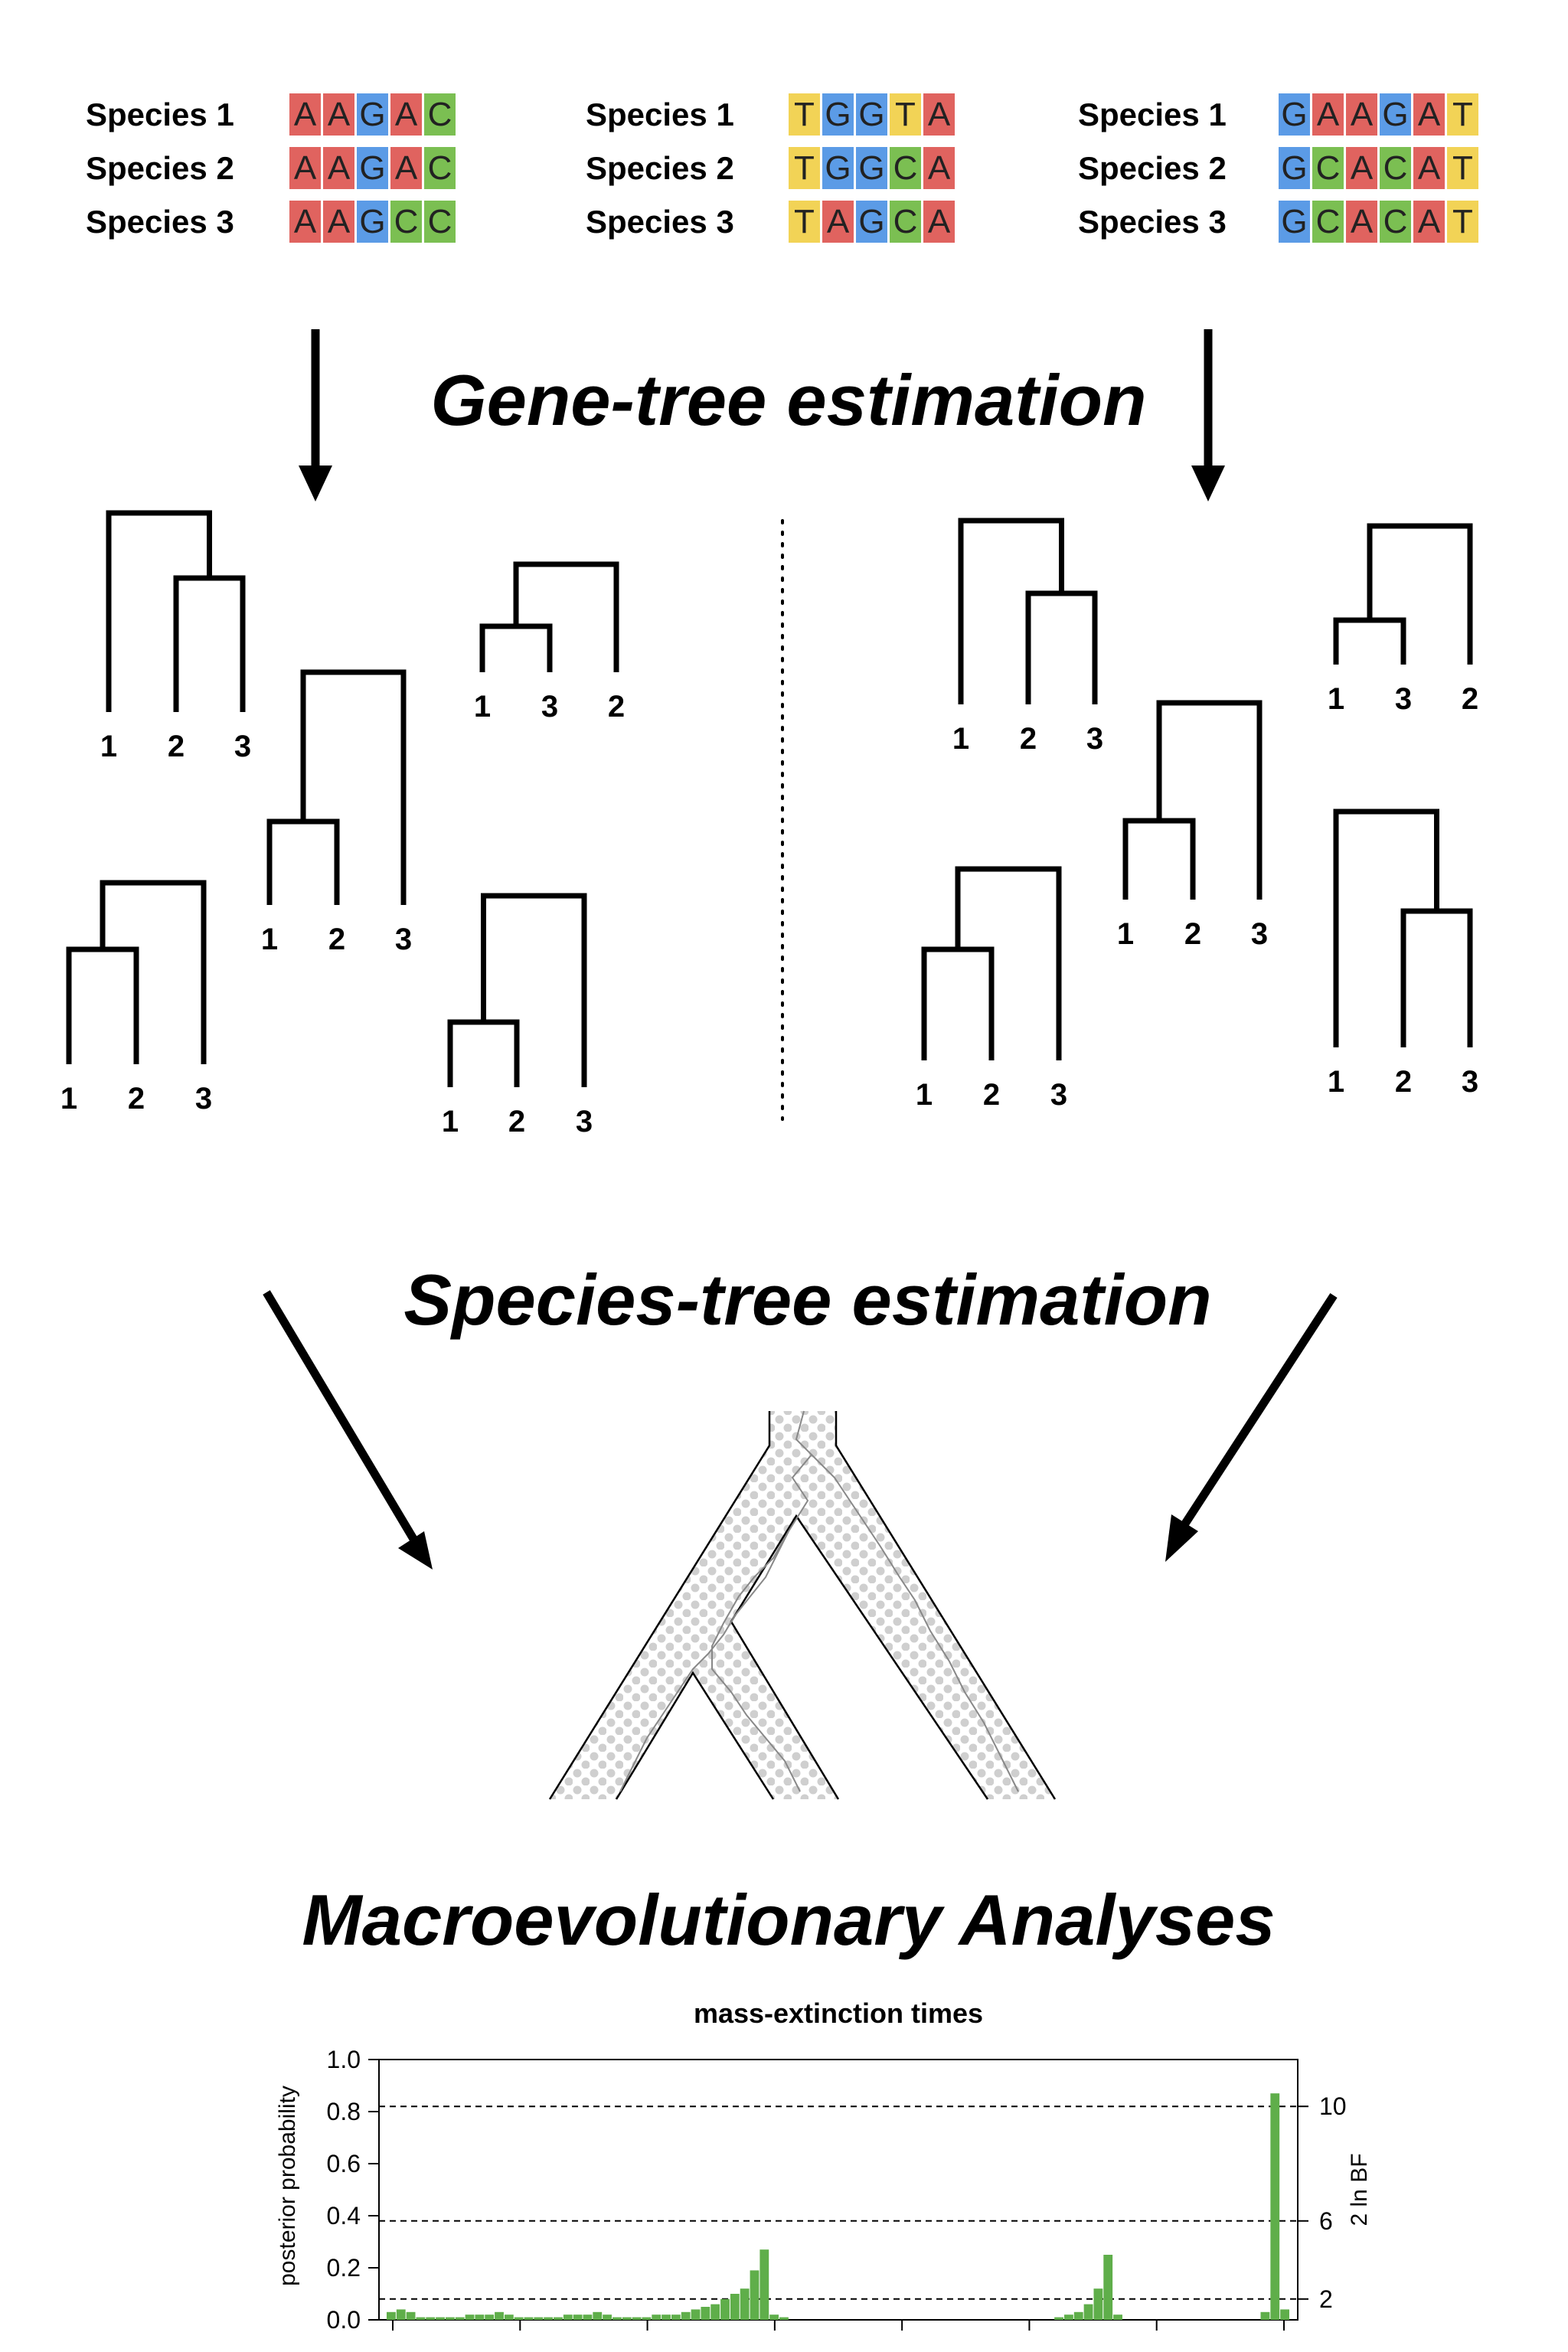  What do you see at coordinates (344, 2059) in the screenshot?
I see `y-tick-label: 1.0` at bounding box center [344, 2059].